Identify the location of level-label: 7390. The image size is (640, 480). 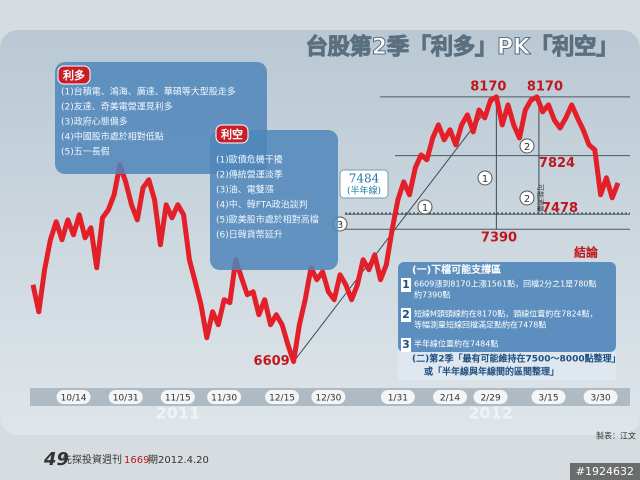
(499, 238).